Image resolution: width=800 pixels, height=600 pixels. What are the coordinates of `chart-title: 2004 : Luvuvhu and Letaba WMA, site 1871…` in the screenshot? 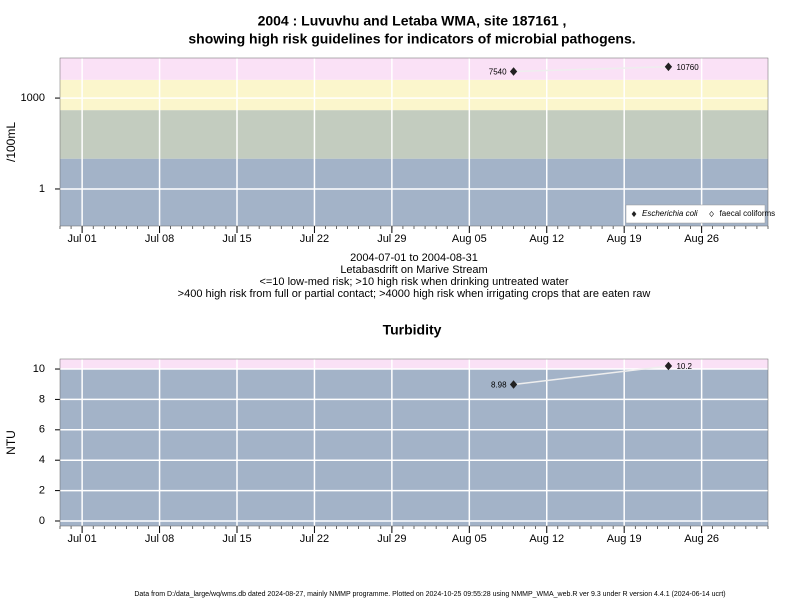 It's located at (412, 21).